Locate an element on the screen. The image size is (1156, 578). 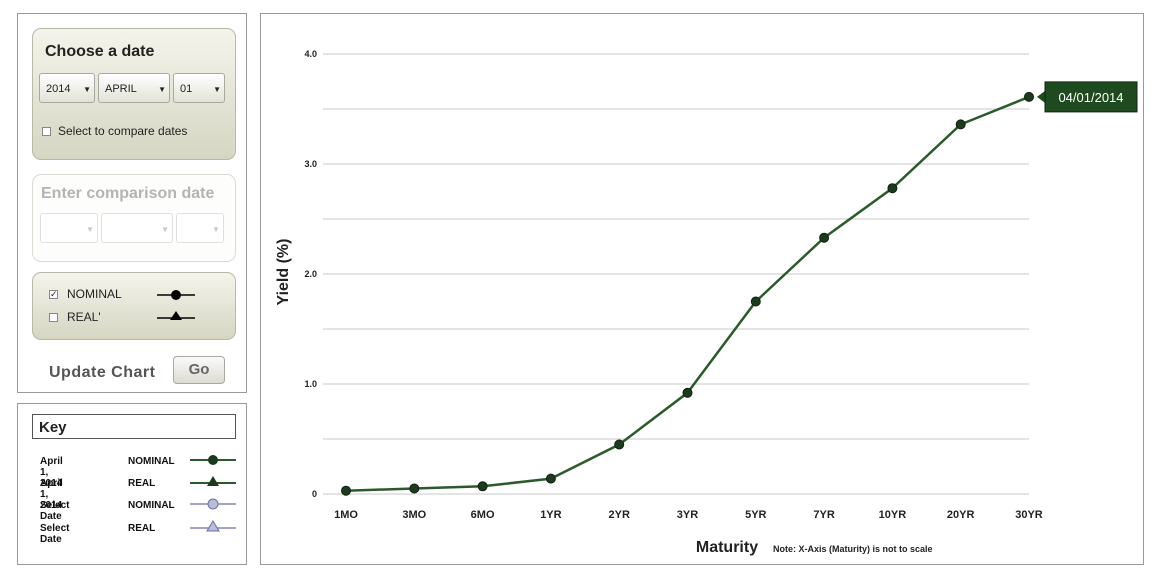
tooltip-box is located at coordinates (1091, 97).